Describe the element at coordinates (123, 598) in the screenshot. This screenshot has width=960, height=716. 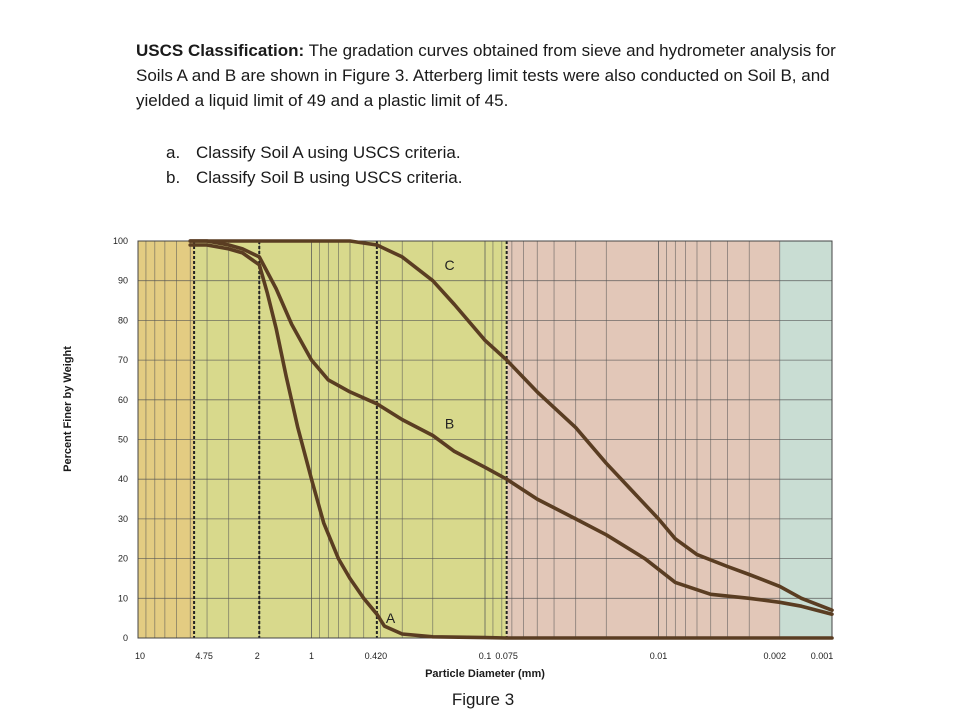
I see `y-tick-label: 10` at that location.